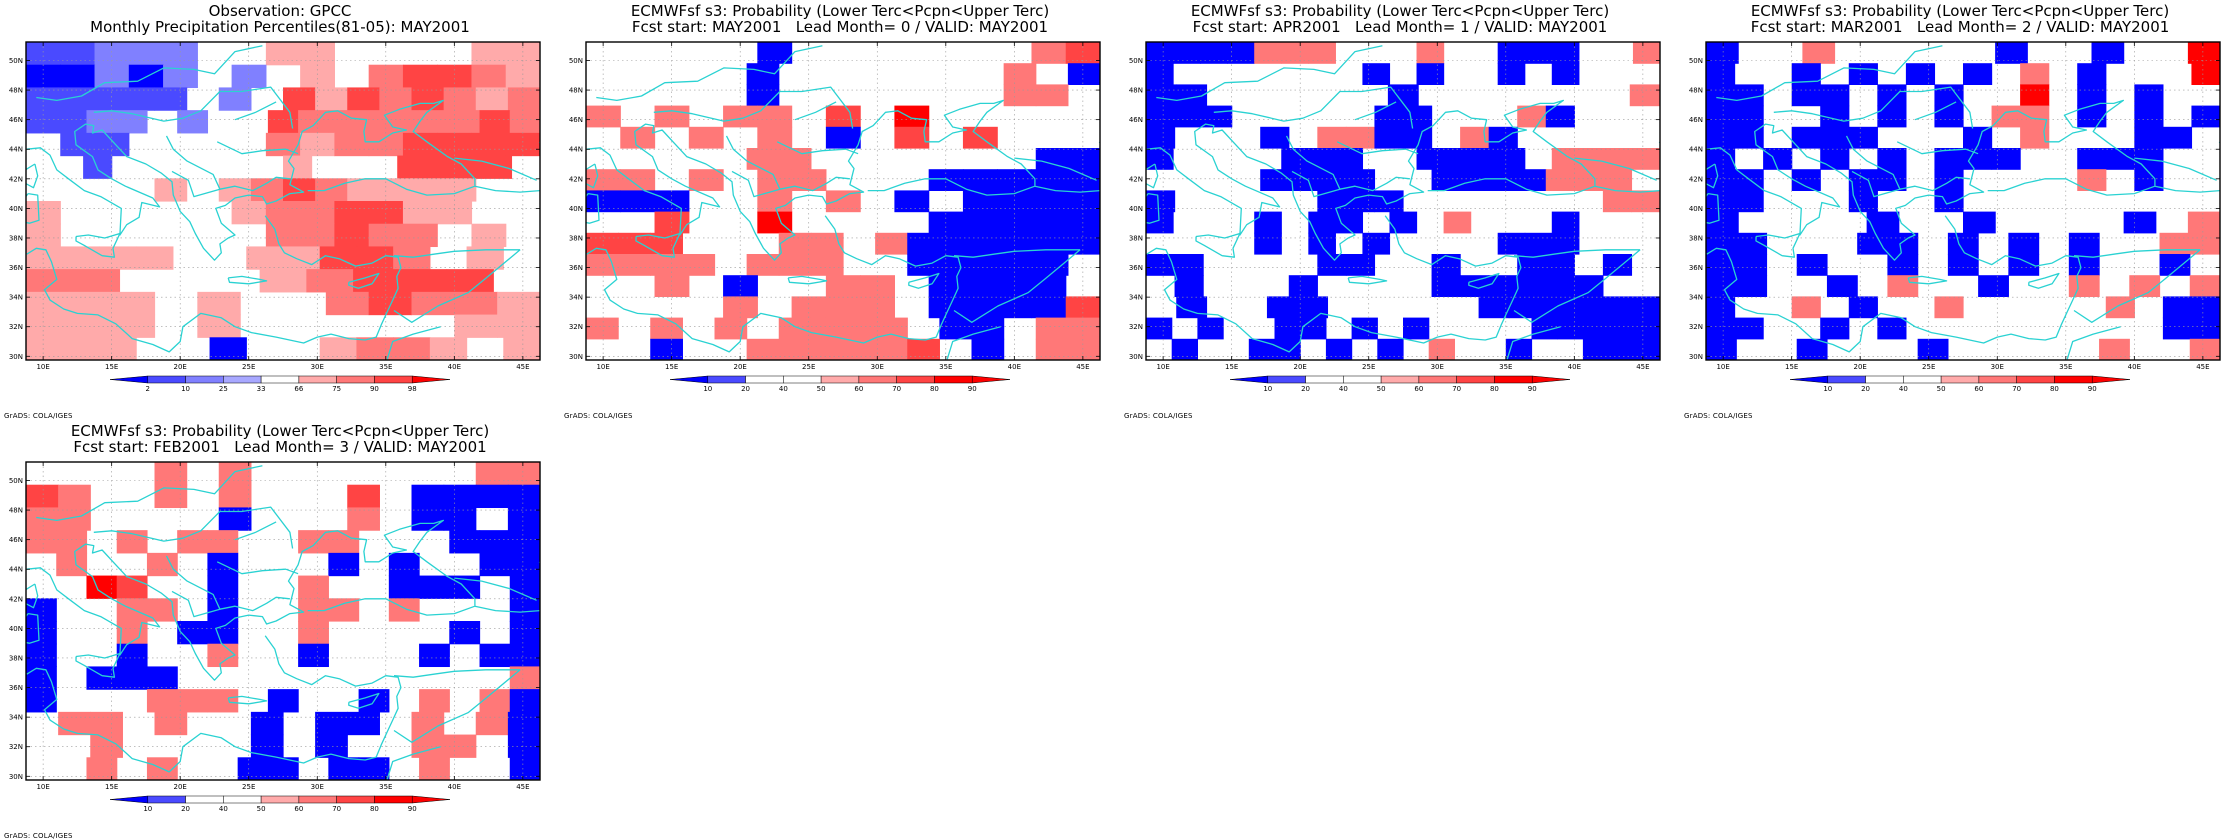 The height and width of the screenshot is (840, 2240). I want to click on y-tick-label: 34N, so click(1696, 298).